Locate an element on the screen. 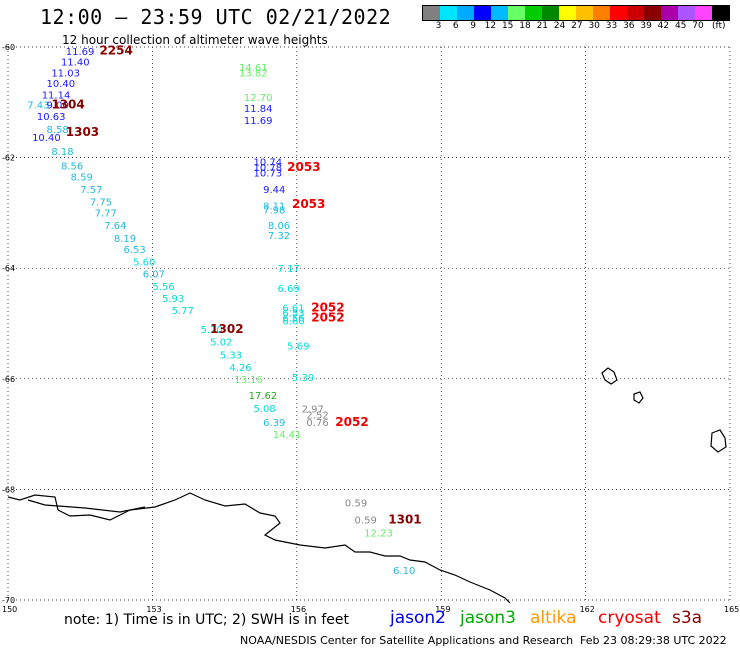 The width and height of the screenshot is (740, 650). wave-height-label: 2.52 is located at coordinates (317, 416).